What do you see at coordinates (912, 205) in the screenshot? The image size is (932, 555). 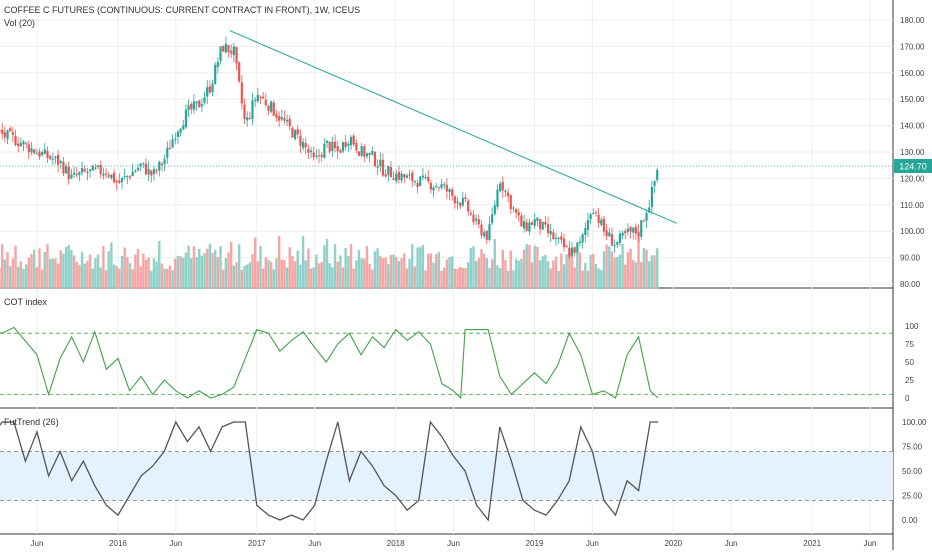 I see `price-tick-label: 110.00` at bounding box center [912, 205].